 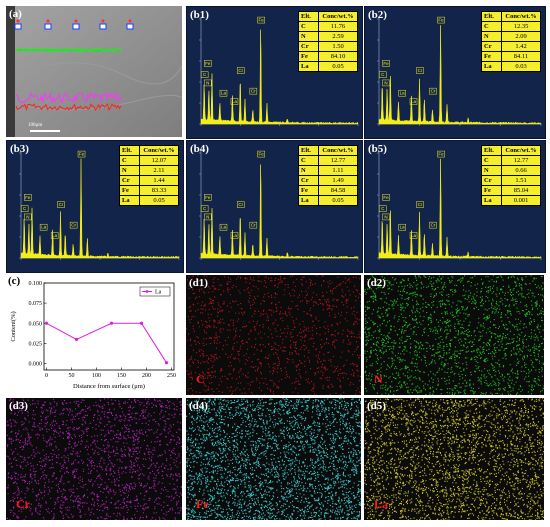 I want to click on panel-label: (c), so click(x=14, y=281).